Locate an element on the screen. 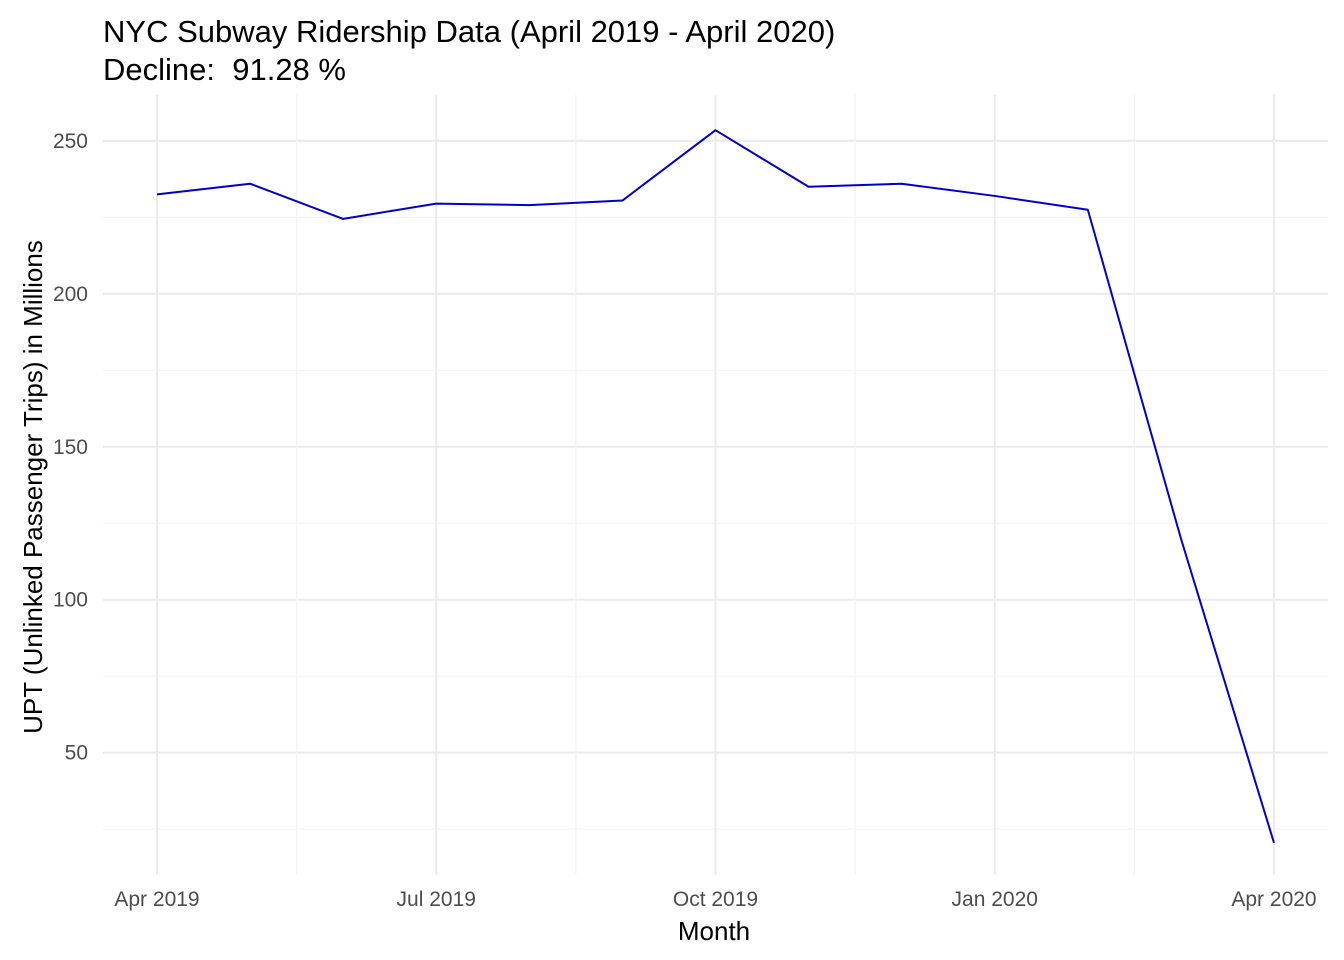 This screenshot has width=1344, height=960. y-axis-ticks: 50 100 150 200 250 is located at coordinates (70, 447).